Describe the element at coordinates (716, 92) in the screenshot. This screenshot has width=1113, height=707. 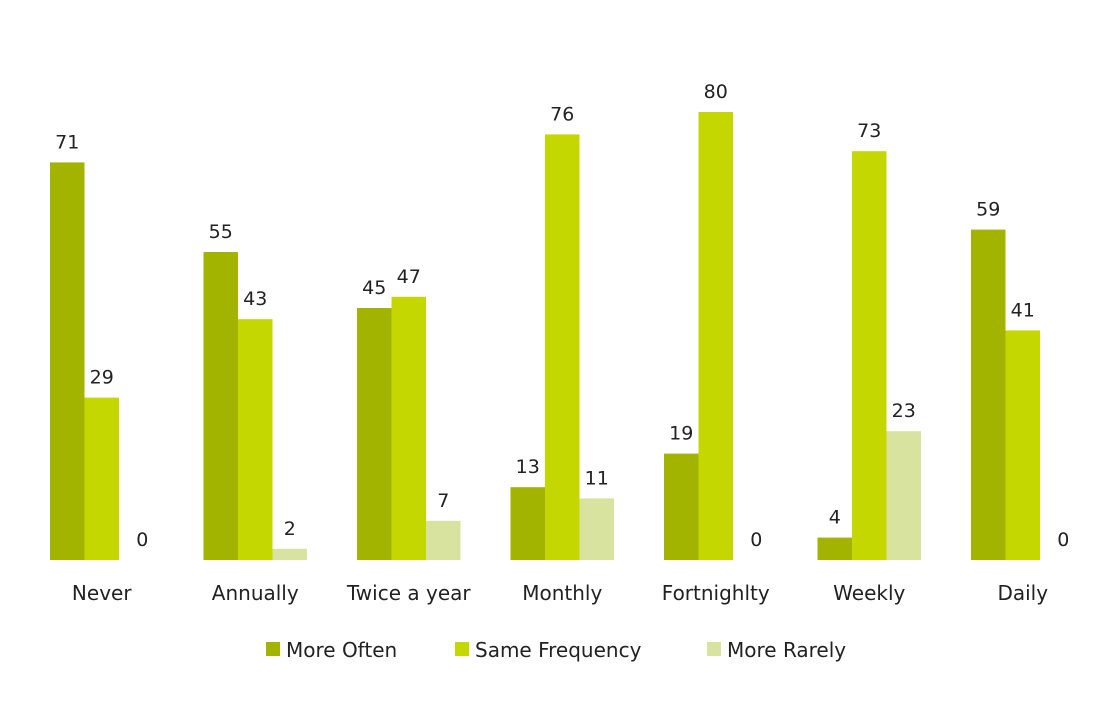
I see `data-label: 80` at that location.